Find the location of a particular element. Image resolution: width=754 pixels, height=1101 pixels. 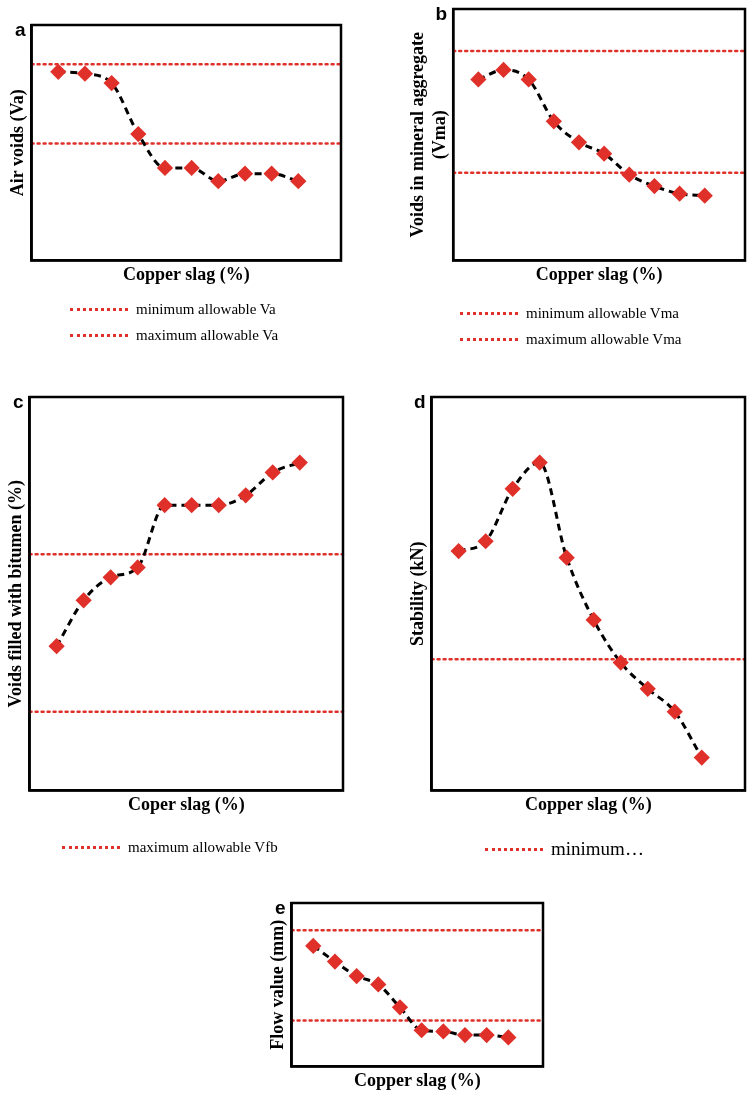

legend-label: maximum allowable Va is located at coordinates (207, 335).